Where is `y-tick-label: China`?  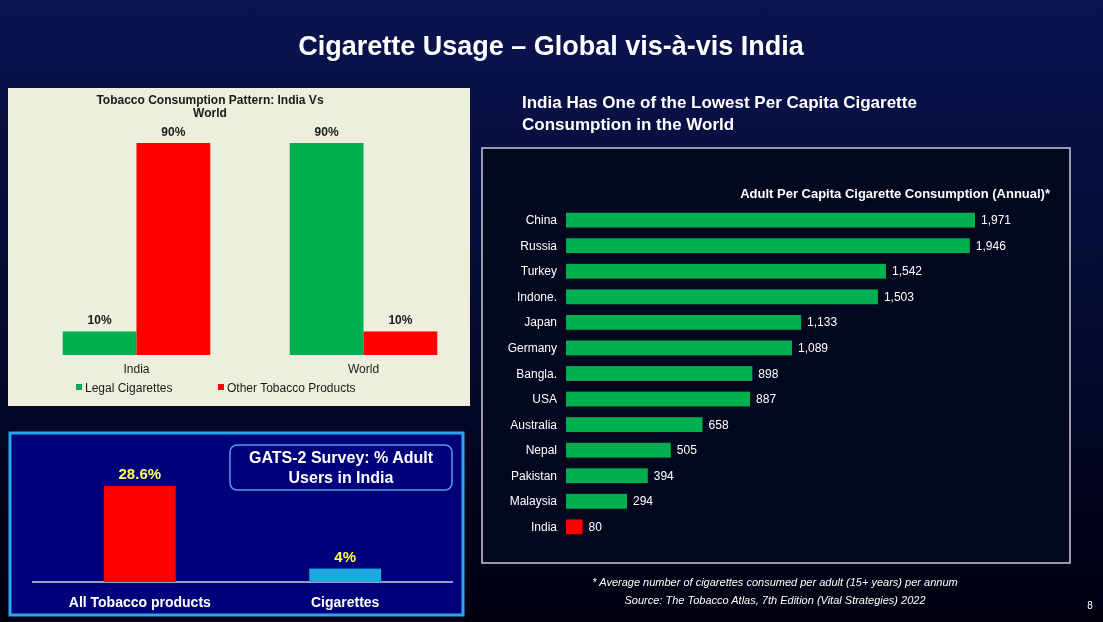 y-tick-label: China is located at coordinates (541, 220).